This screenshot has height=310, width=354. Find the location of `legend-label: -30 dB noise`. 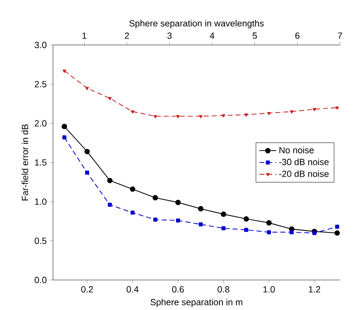

legend-label: -30 dB noise is located at coordinates (304, 162).